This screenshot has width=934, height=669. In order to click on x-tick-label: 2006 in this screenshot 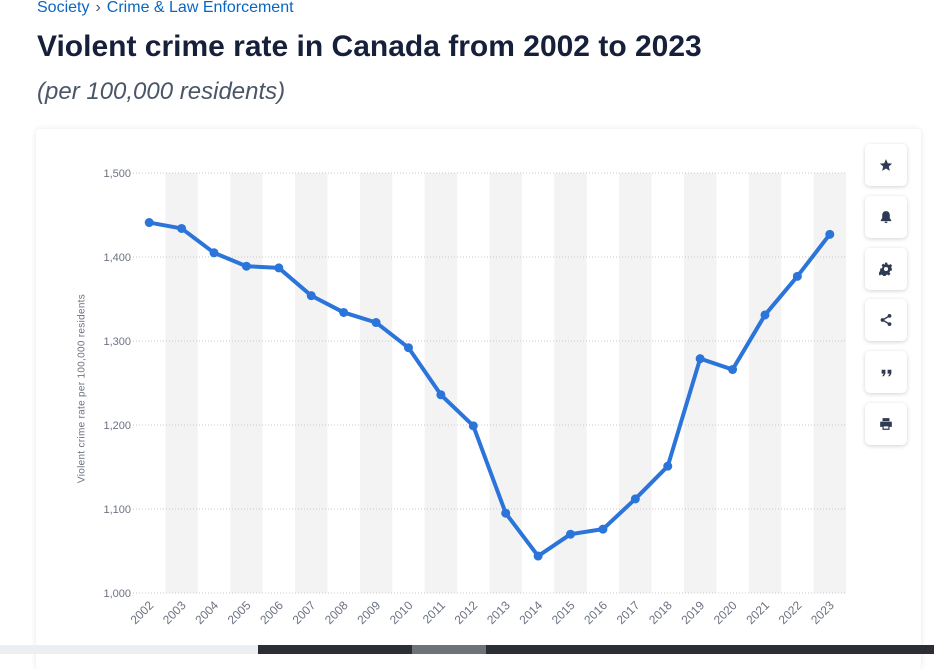, I will do `click(271, 612)`.